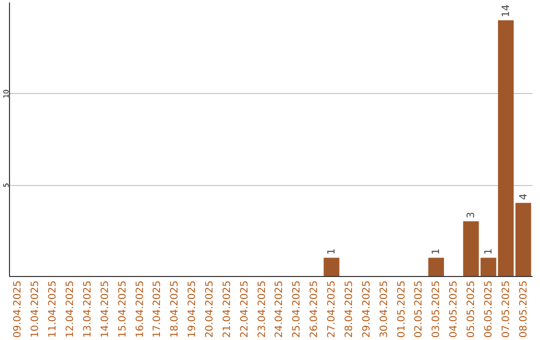 The width and height of the screenshot is (540, 340). What do you see at coordinates (140, 309) in the screenshot?
I see `x-tick-label: 16.04.2025` at bounding box center [140, 309].